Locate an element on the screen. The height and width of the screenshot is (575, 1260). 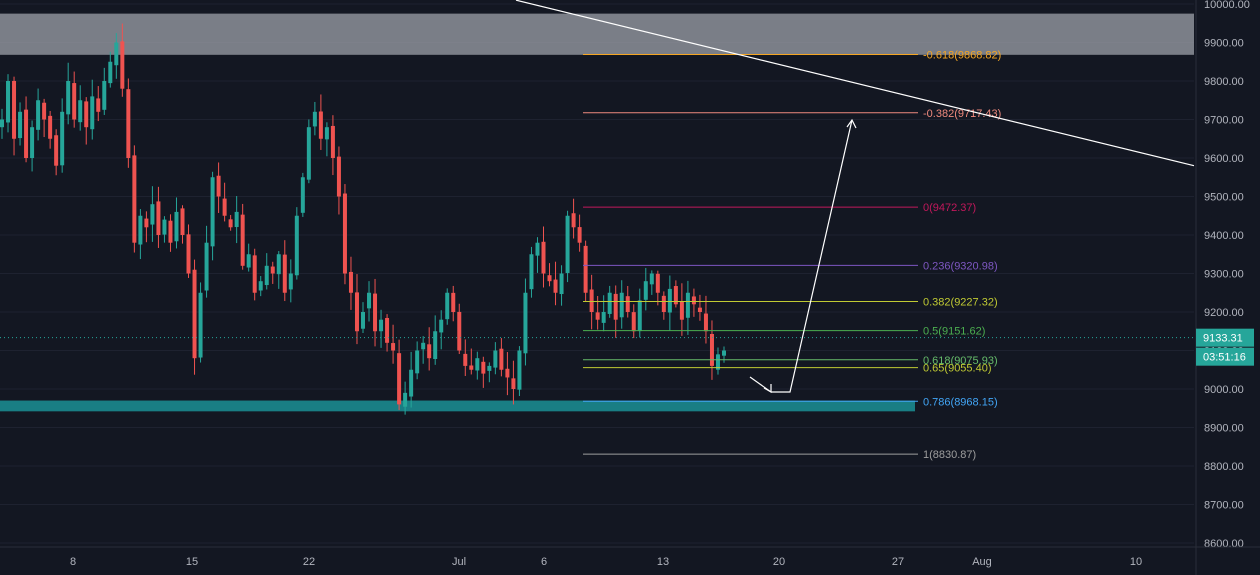
time-axis: 8 15 22 Jul 6 13 20 27 Aug 10 is located at coordinates (630, 557).